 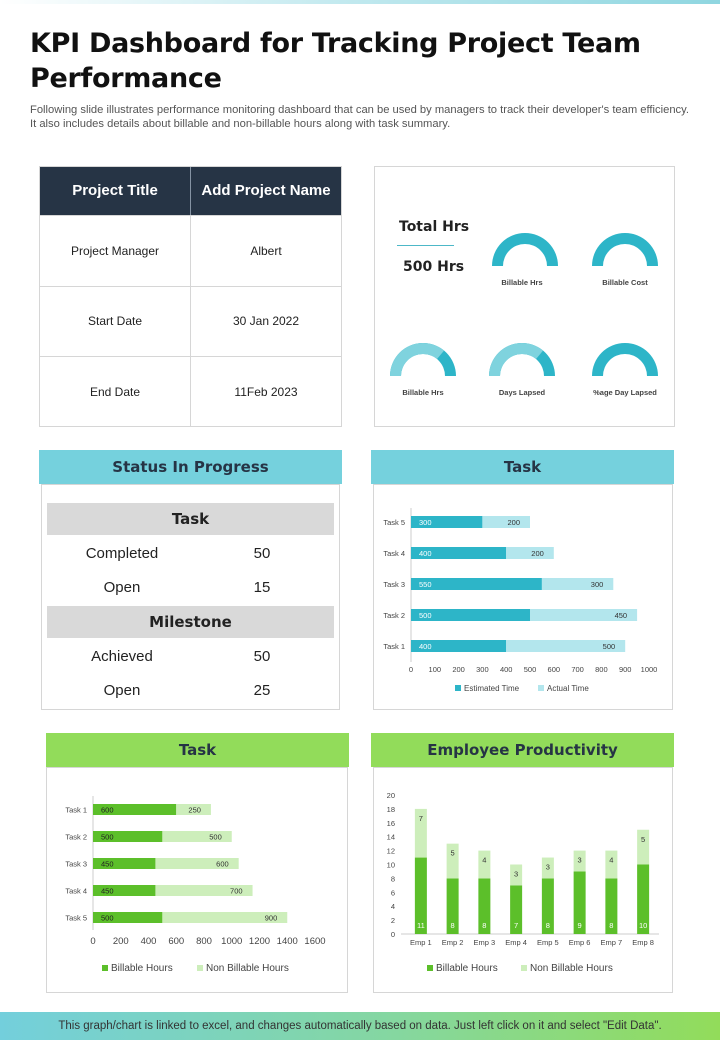 I want to click on y-tick-label: 2, so click(x=393, y=920).